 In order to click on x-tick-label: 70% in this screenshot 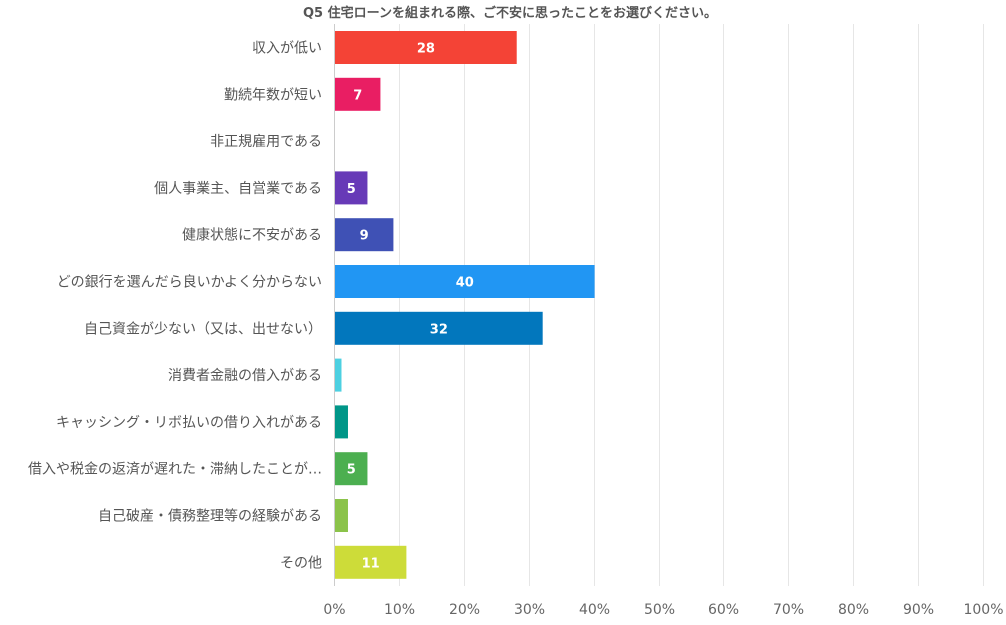, I will do `click(788, 610)`.